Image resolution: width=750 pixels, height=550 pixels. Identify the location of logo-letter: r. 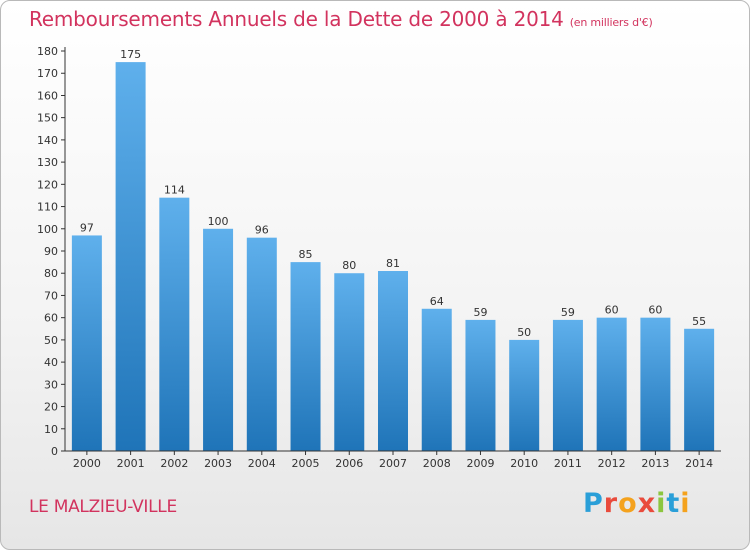
(611, 503).